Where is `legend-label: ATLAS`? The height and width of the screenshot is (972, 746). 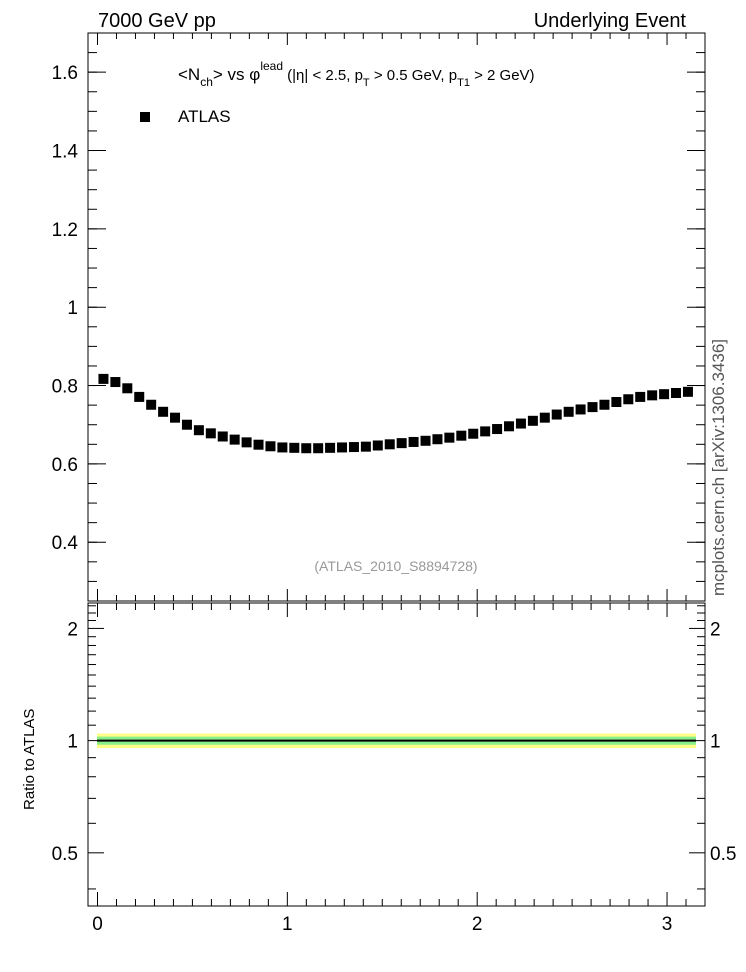 legend-label: ATLAS is located at coordinates (204, 116).